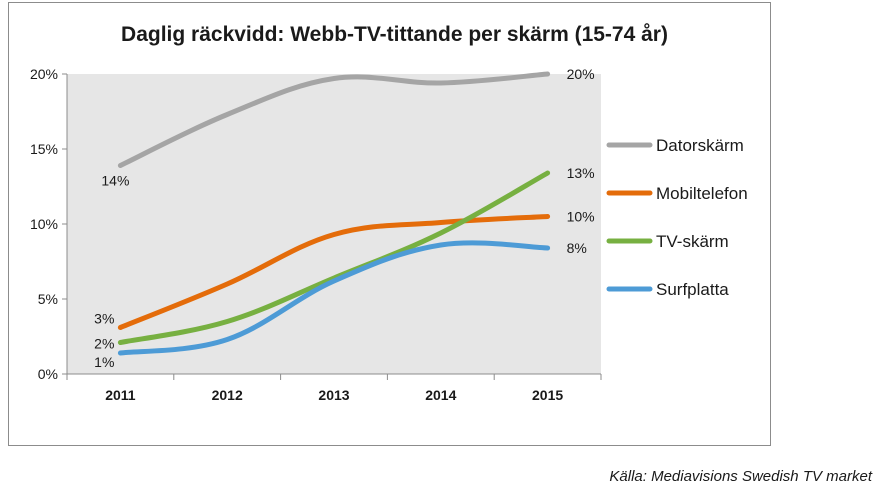 This screenshot has width=880, height=494. What do you see at coordinates (48, 374) in the screenshot?
I see `y-tick-label: 0%` at bounding box center [48, 374].